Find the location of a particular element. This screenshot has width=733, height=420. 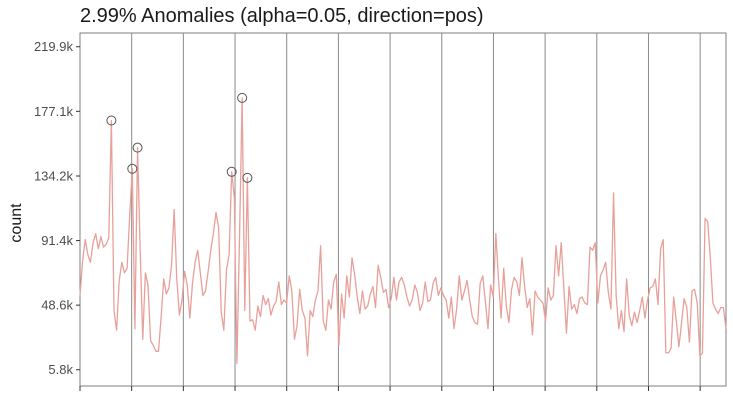

y-tick-label: 48.6k is located at coordinates (57, 305).